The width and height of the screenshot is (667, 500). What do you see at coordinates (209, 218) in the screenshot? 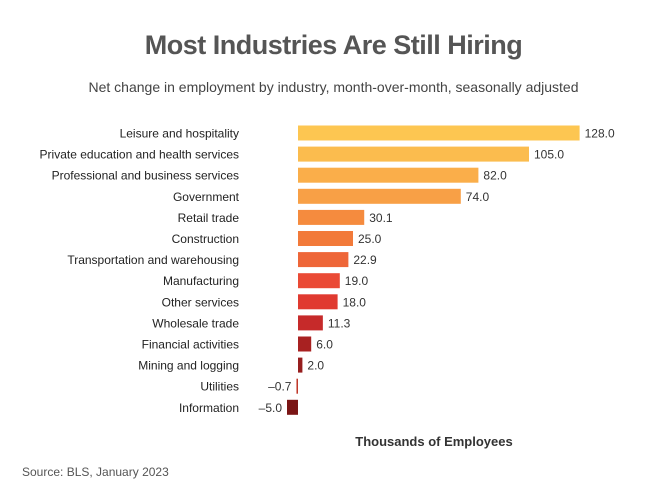
I see `category-label: Retail trade` at bounding box center [209, 218].